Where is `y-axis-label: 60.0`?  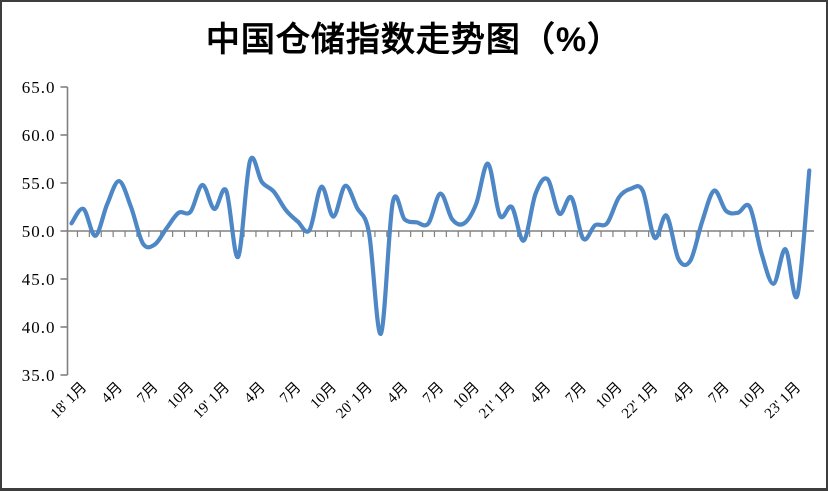 y-axis-label: 60.0 is located at coordinates (39, 135).